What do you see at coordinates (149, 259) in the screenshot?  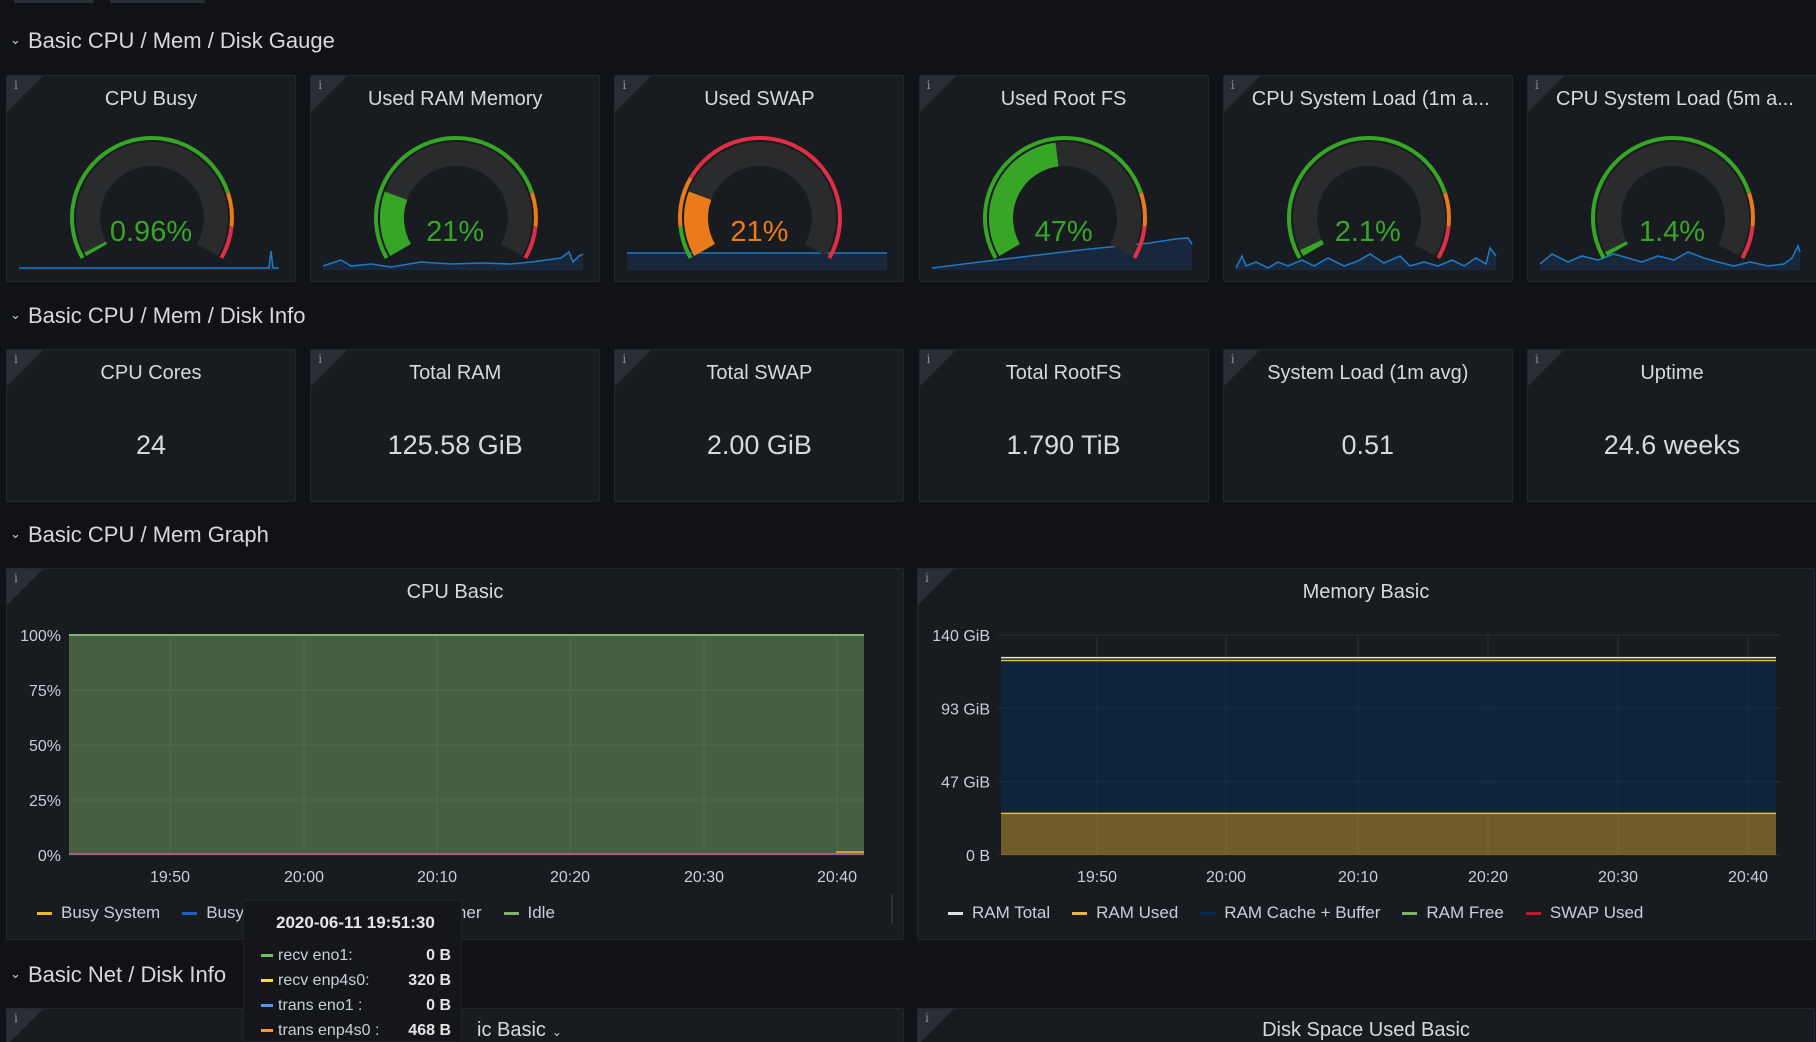 I see `sparkline` at bounding box center [149, 259].